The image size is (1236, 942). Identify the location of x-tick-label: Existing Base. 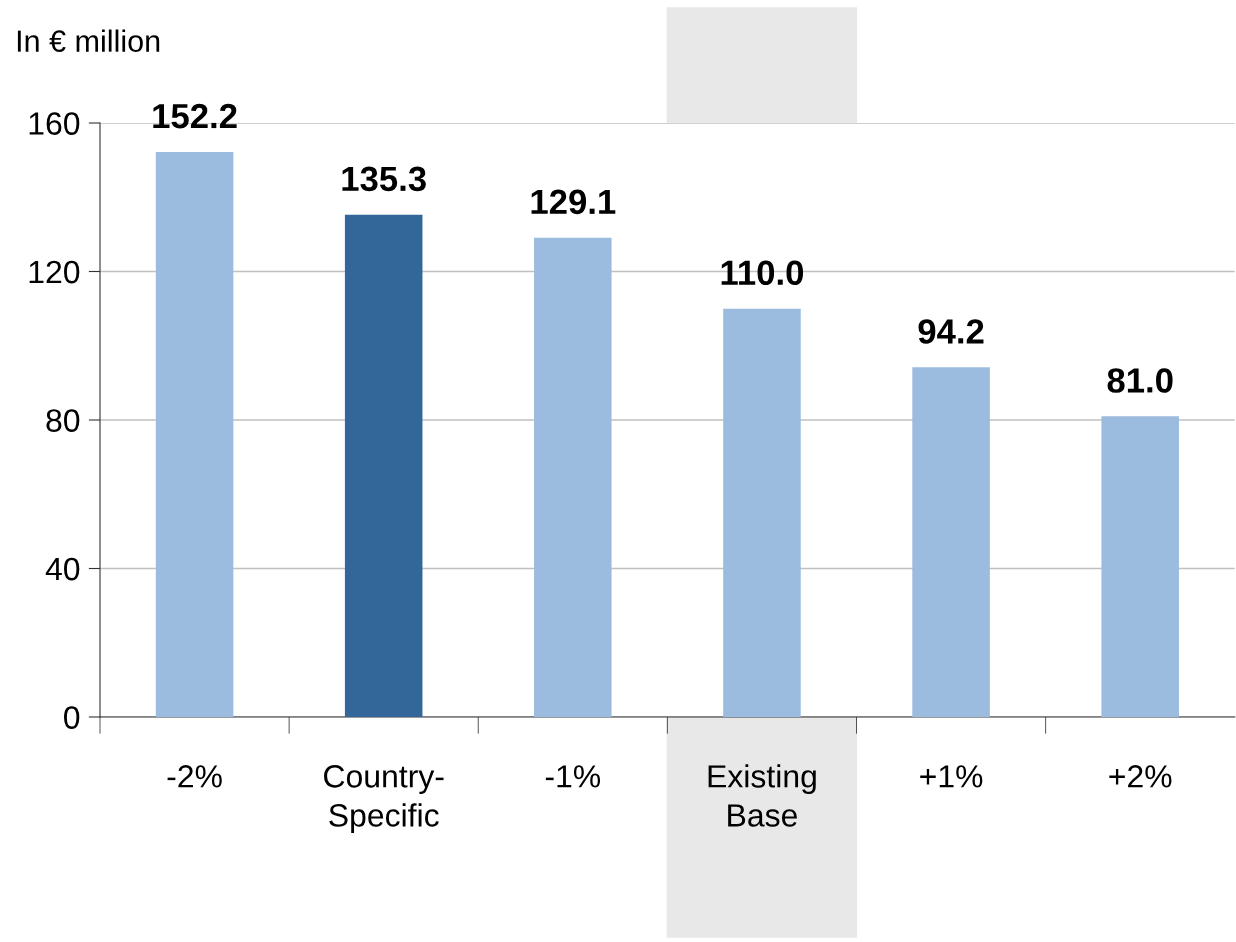
(762, 795).